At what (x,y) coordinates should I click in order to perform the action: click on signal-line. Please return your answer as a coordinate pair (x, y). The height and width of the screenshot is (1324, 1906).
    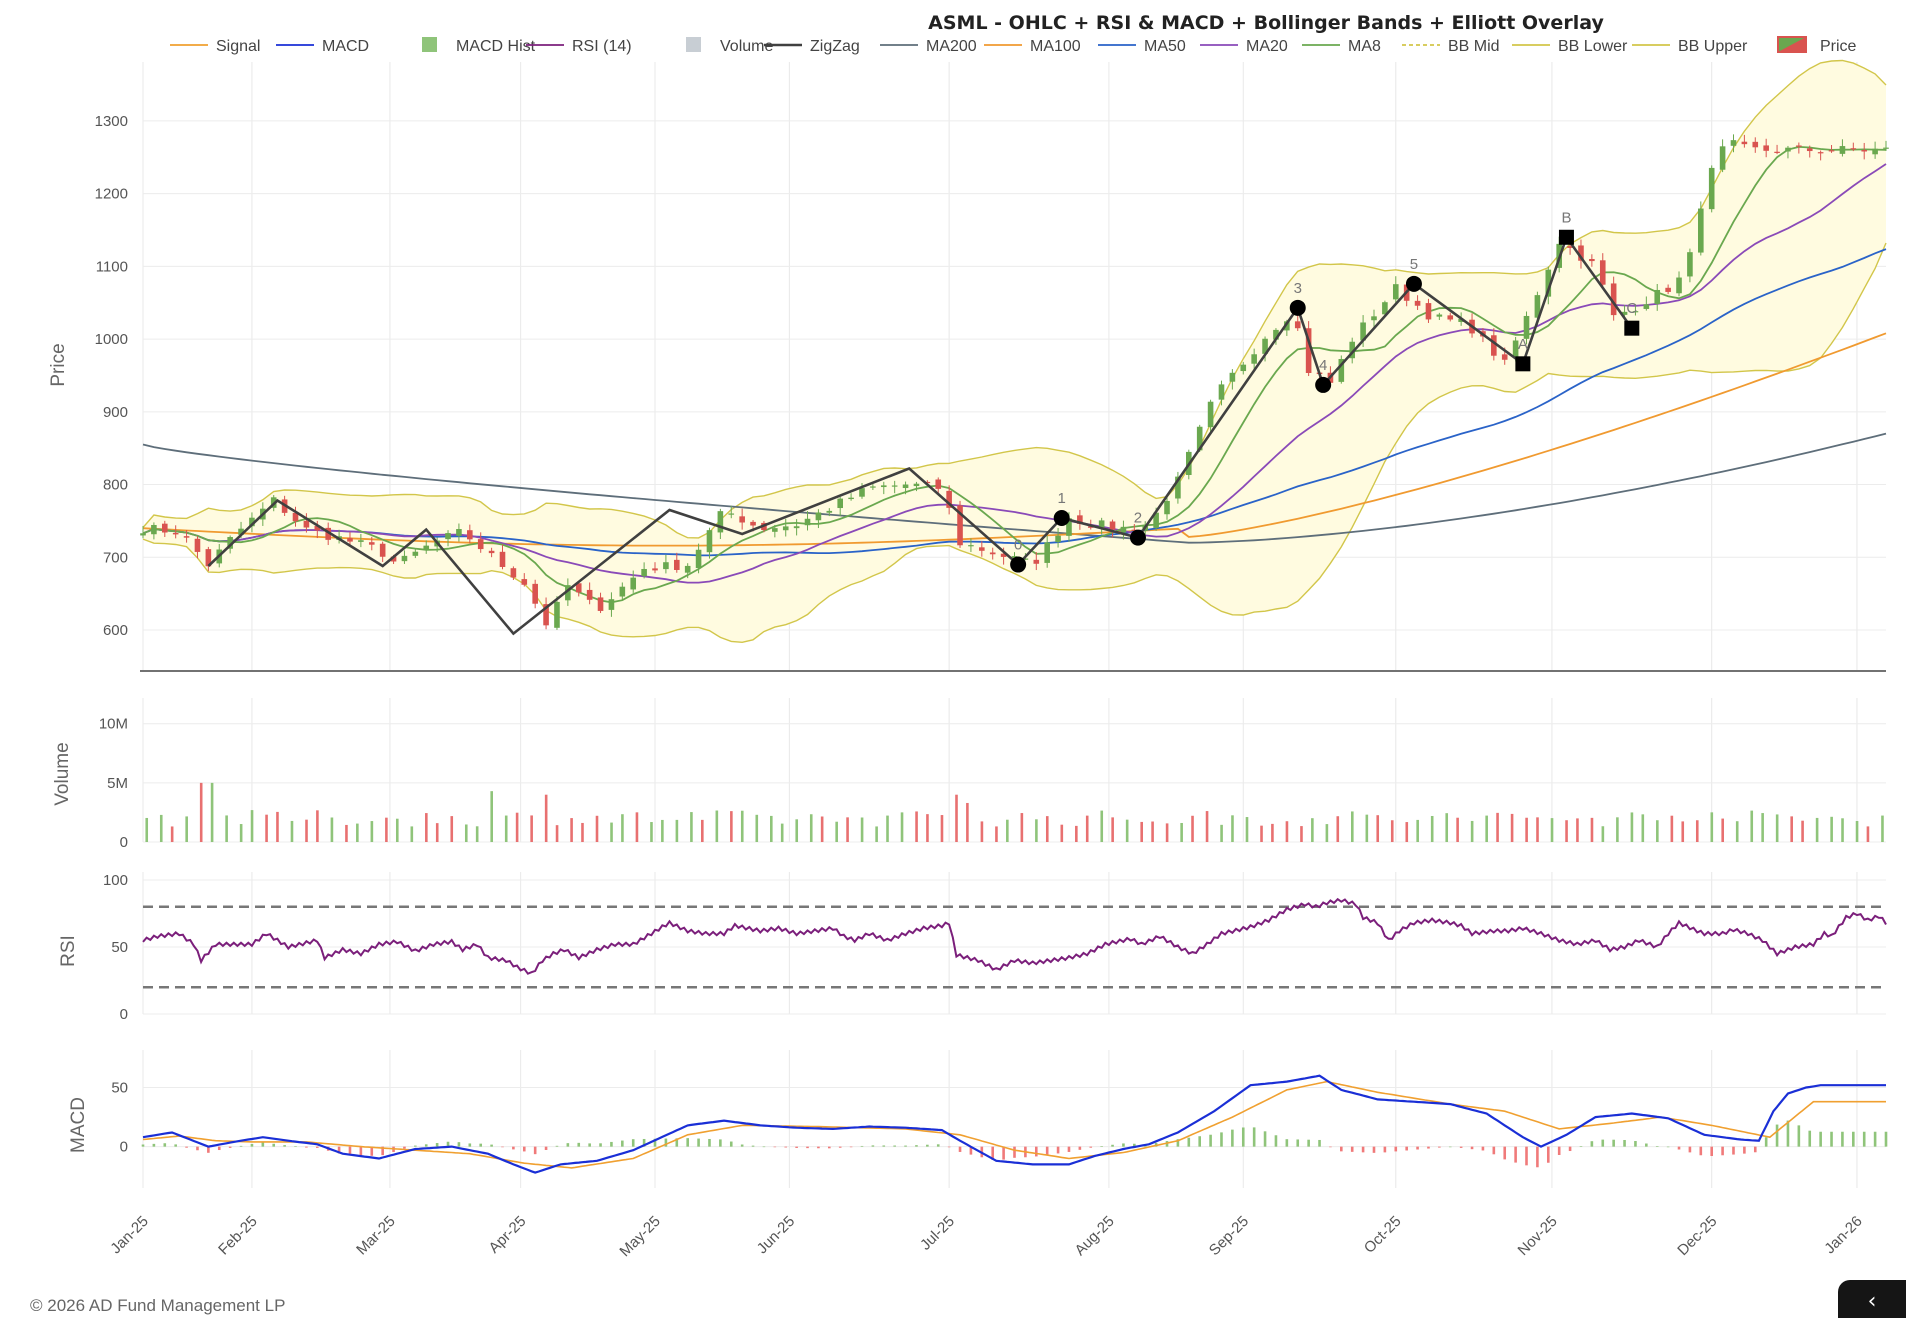
    Looking at the image, I should click on (1014, 1124).